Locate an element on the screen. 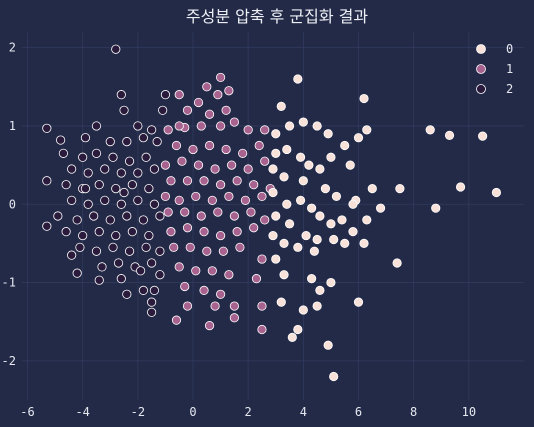  x-tick-label: 2 is located at coordinates (248, 412).